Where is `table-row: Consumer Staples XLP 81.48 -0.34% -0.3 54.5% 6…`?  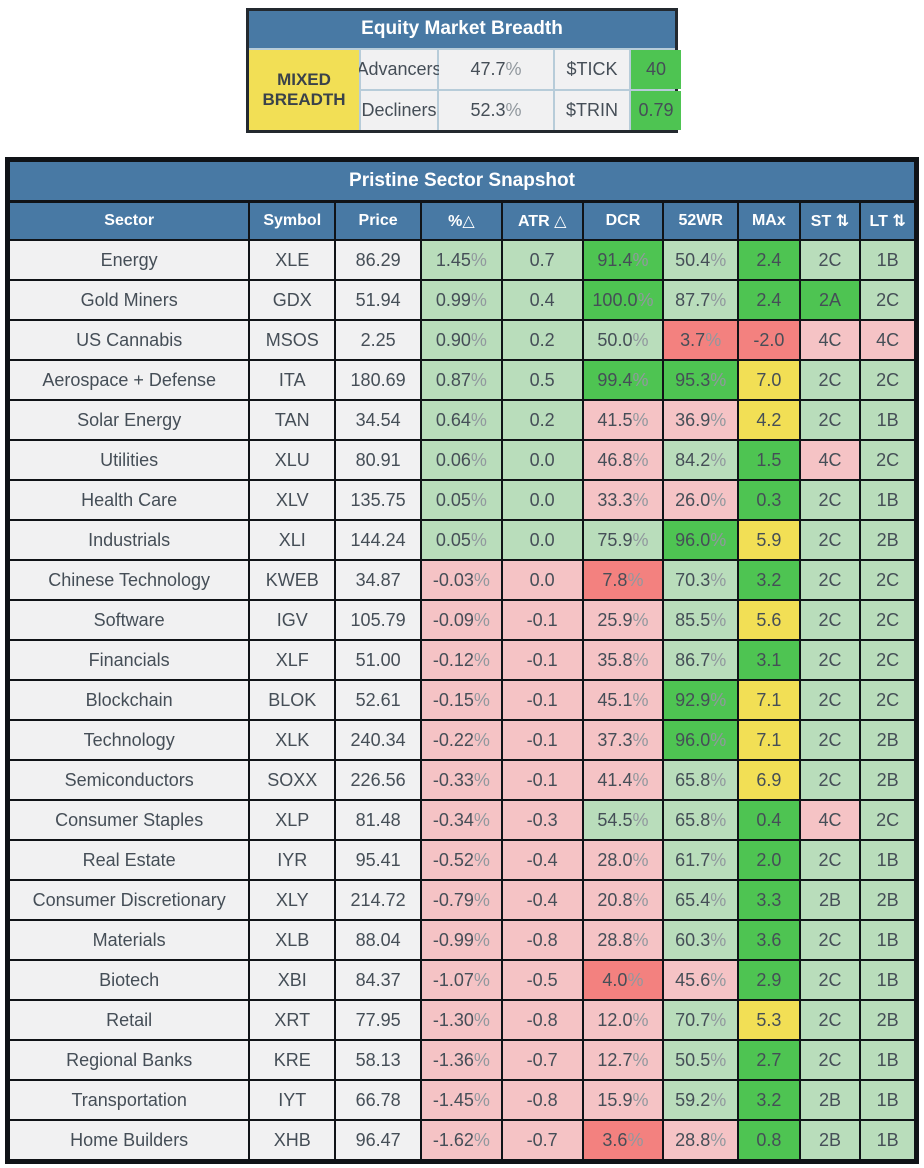
table-row: Consumer Staples XLP 81.48 -0.34% -0.3 54.5% 6… is located at coordinates (461, 820).